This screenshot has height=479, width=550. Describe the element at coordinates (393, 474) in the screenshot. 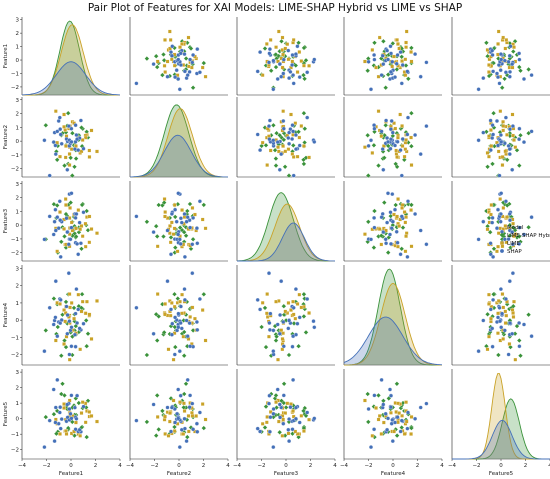

I see `x-axis-label: Feature4` at that location.